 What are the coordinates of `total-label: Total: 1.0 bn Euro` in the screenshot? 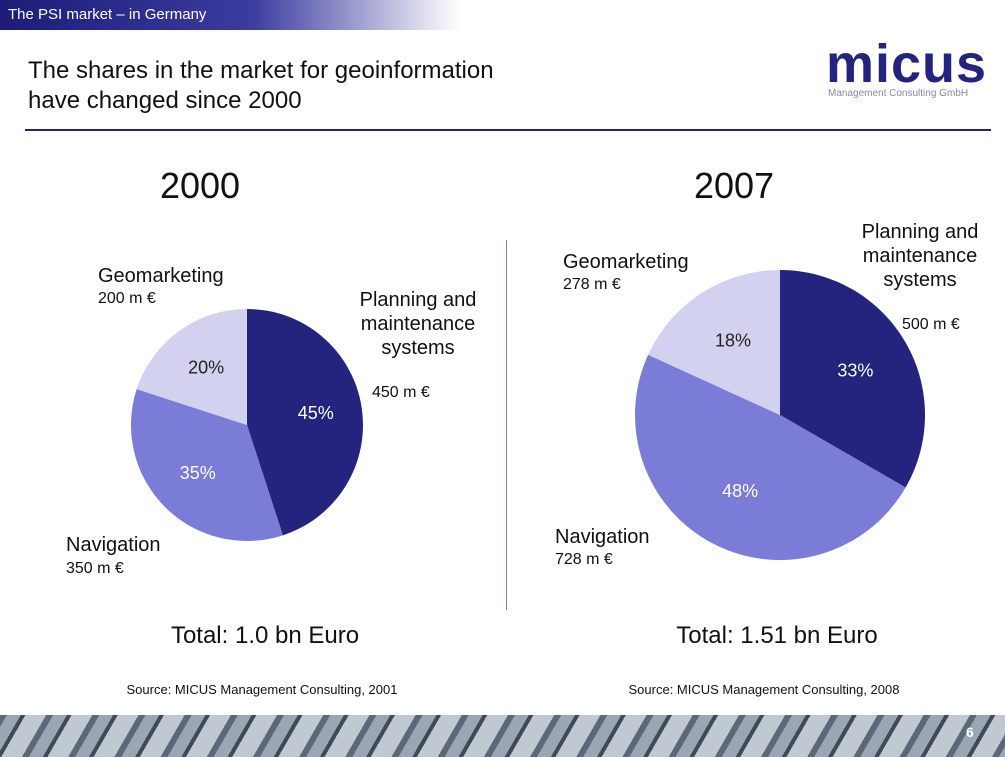 It's located at (265, 635).